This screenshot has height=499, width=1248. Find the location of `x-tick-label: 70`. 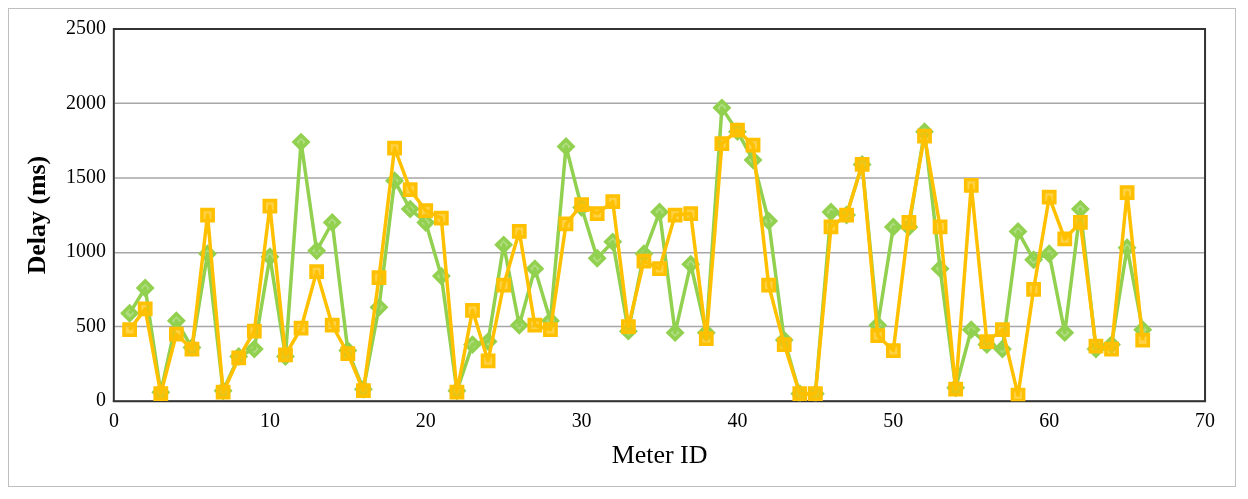

x-tick-label: 70 is located at coordinates (1205, 420).